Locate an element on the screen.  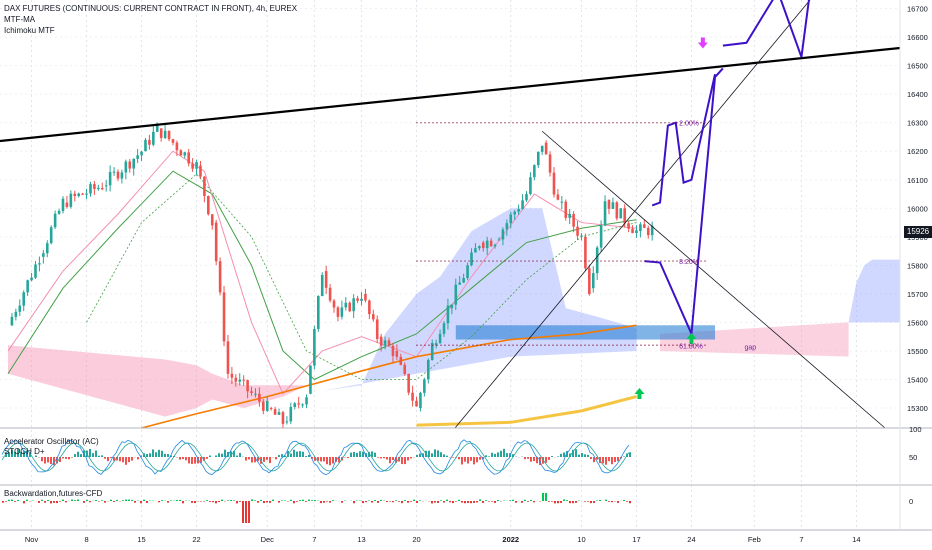
stoch-line is located at coordinates (315, 457).